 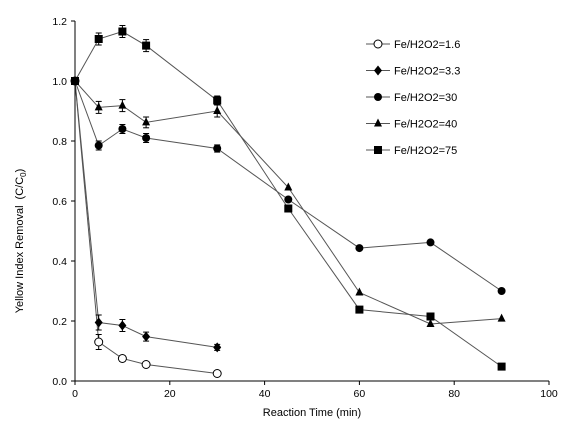 What do you see at coordinates (170, 394) in the screenshot?
I see `x-tick-label: 20` at bounding box center [170, 394].